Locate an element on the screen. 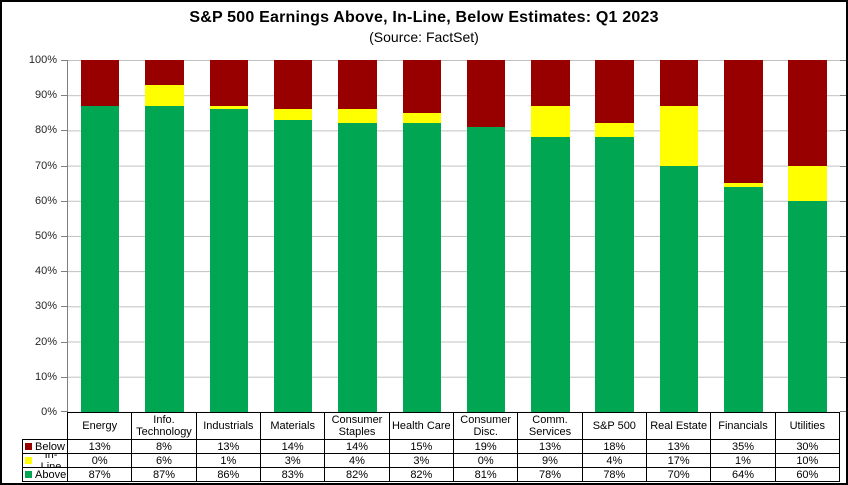  y-axis: 100% 90% 80% 70% 60% 50% 40% 30% 20% 10% 0% is located at coordinates (44, 236).